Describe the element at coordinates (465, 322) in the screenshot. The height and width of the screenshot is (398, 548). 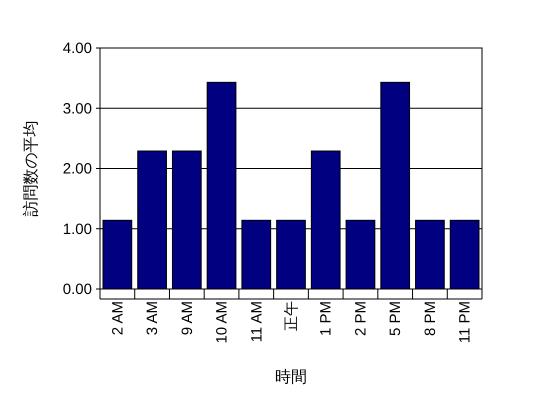
I see `x-tick-label: 11 PM` at that location.